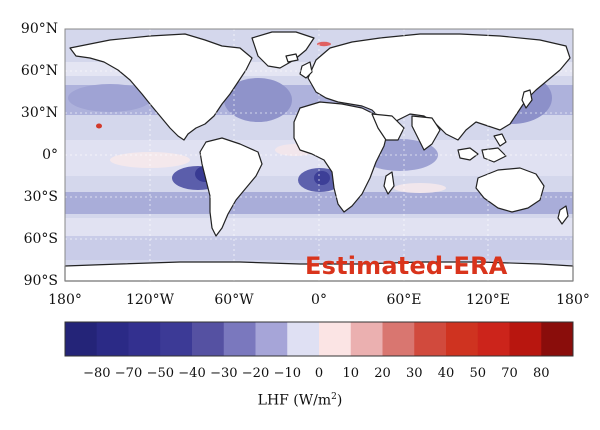 The width and height of the screenshot is (600, 430). Describe the element at coordinates (439, 87) in the screenshot. I see `eurasia-land` at that location.